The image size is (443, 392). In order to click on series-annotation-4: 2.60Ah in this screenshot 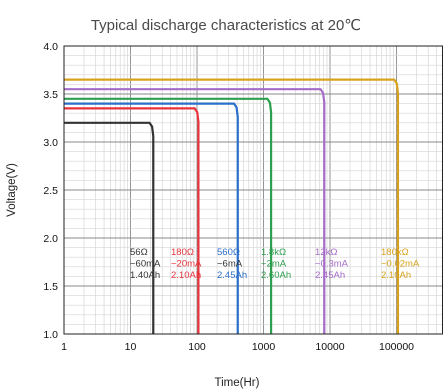, I will do `click(276, 275)`.